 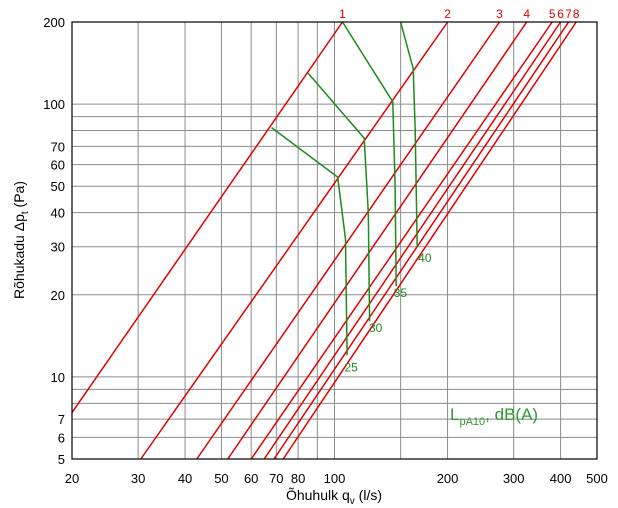 I want to click on y-tick-label: 70, so click(x=58, y=146).